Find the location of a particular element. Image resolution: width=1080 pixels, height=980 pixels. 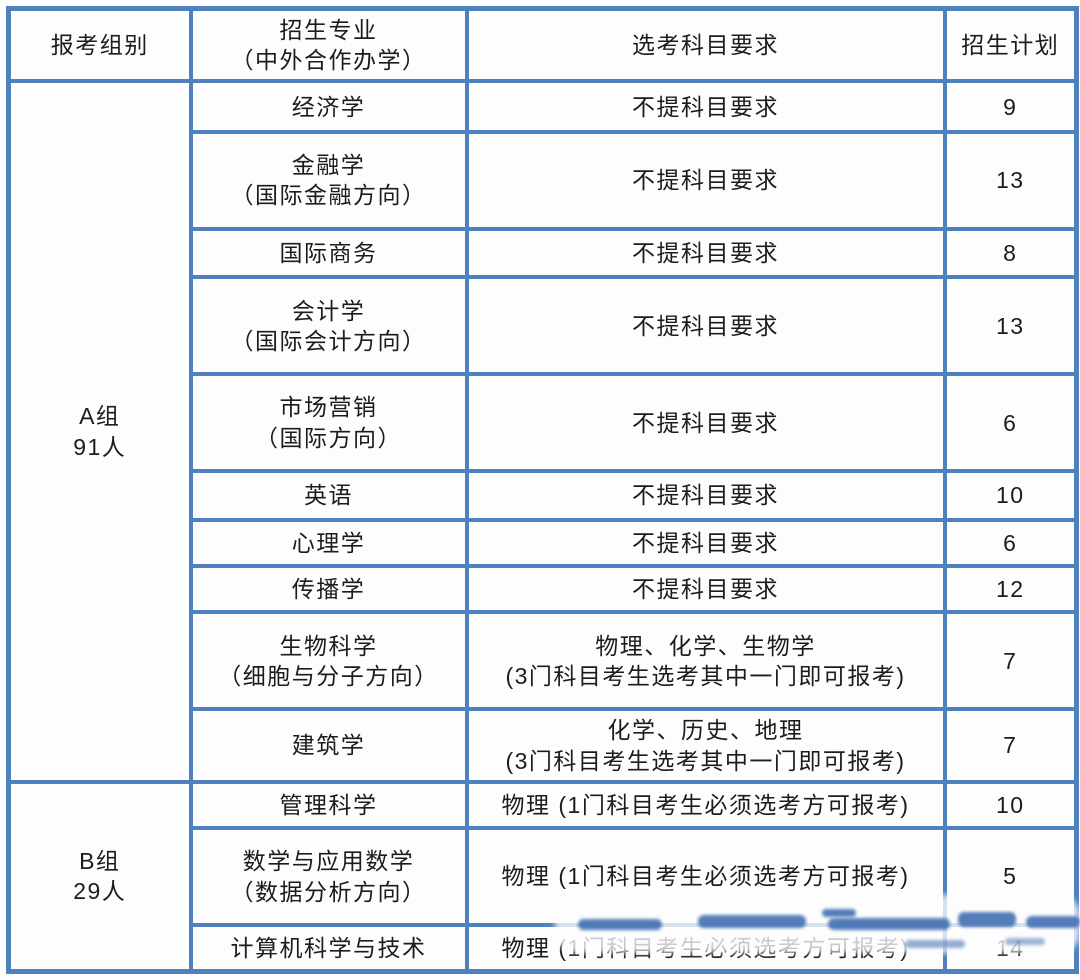

major-cell: 传播学 is located at coordinates (328, 589).